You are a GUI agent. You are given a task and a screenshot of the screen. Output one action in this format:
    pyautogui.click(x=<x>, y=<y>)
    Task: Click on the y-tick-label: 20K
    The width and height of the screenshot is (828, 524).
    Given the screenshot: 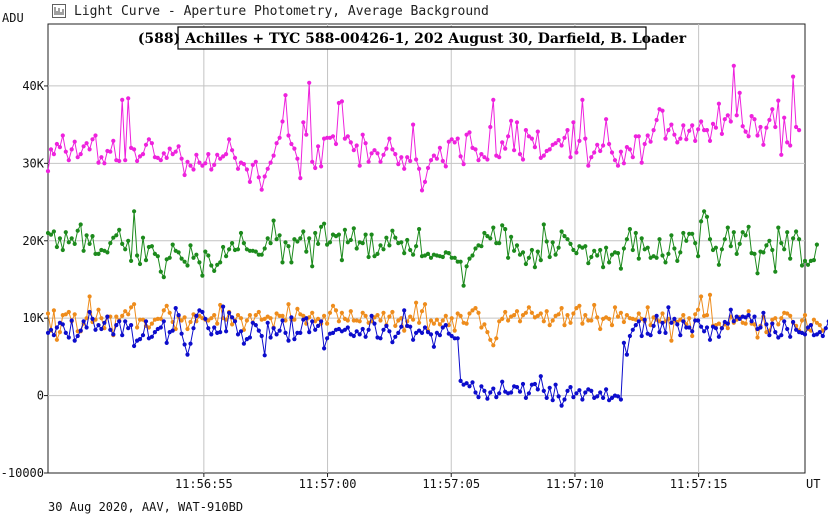 What is the action you would take?
    pyautogui.click(x=33, y=241)
    